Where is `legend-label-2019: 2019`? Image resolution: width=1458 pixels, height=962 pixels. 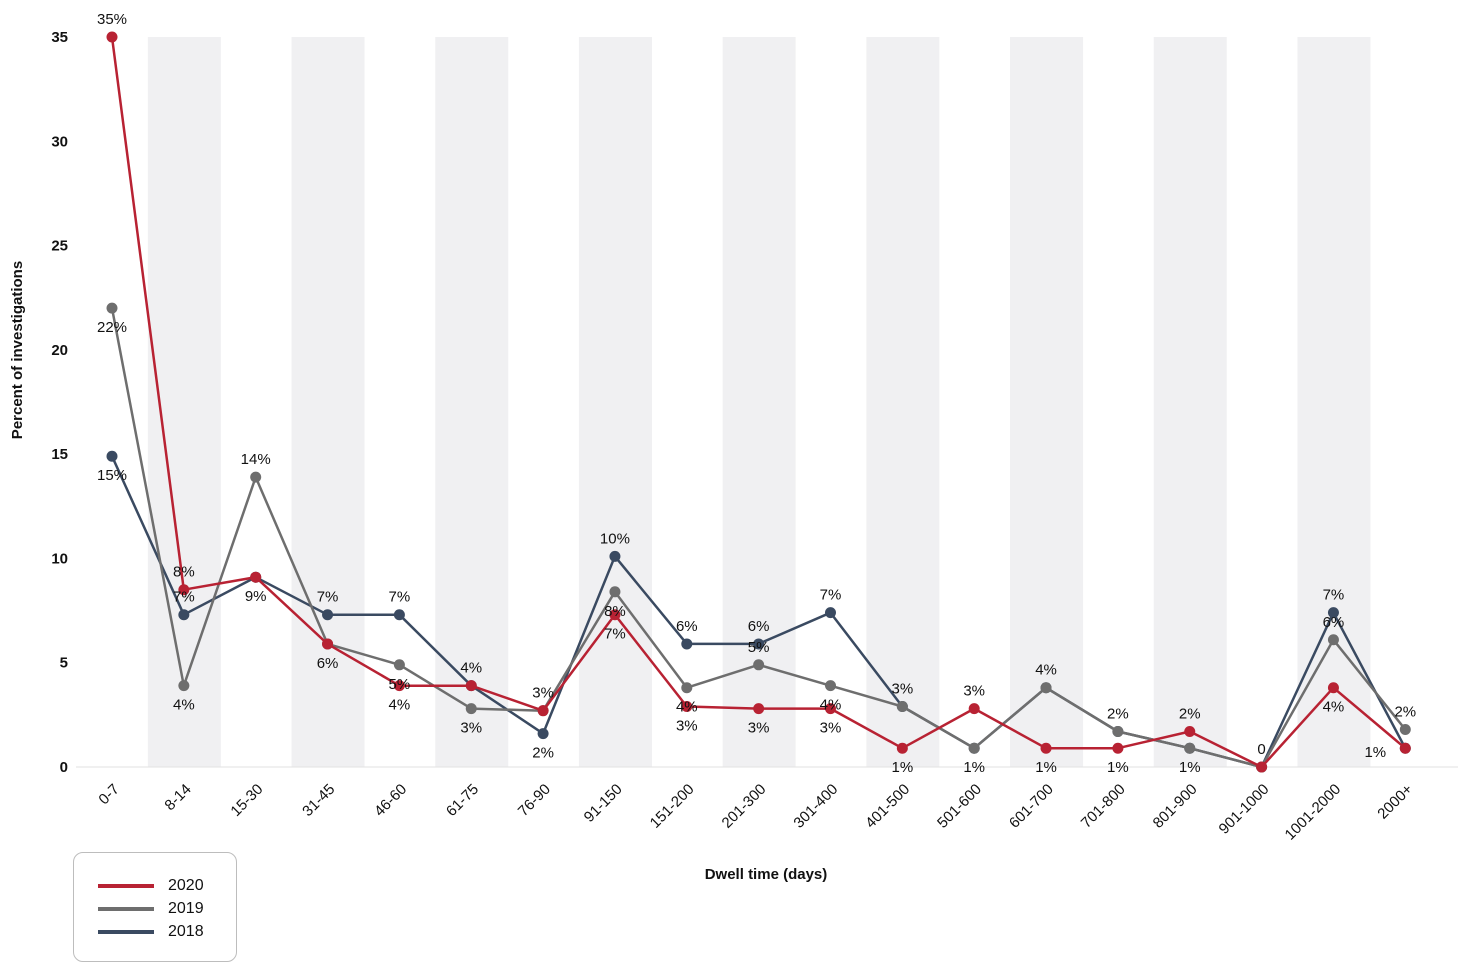
legend-label-2019: 2019 is located at coordinates (186, 908).